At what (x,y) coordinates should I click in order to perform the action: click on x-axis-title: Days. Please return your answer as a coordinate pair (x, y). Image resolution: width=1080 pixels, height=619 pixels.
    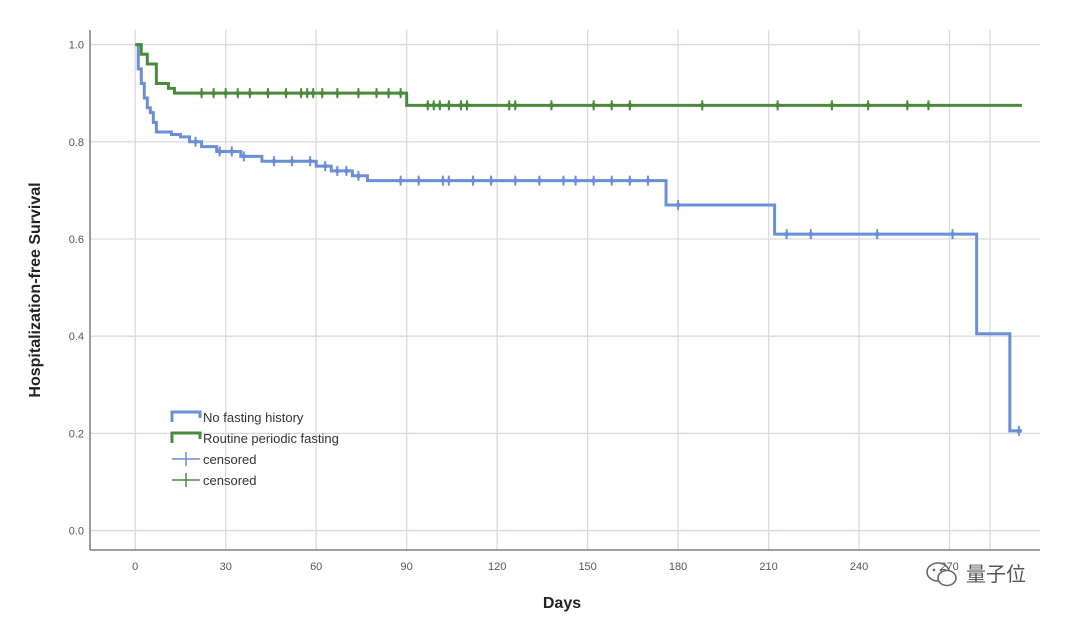
    Looking at the image, I should click on (562, 603).